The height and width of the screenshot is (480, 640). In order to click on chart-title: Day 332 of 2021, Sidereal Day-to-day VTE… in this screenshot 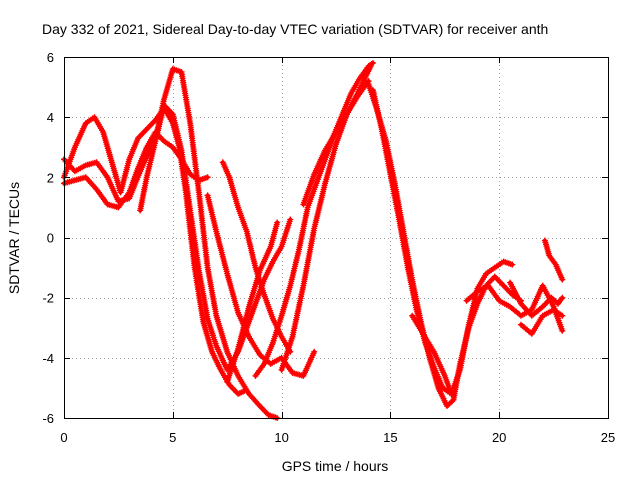, I will do `click(295, 29)`.